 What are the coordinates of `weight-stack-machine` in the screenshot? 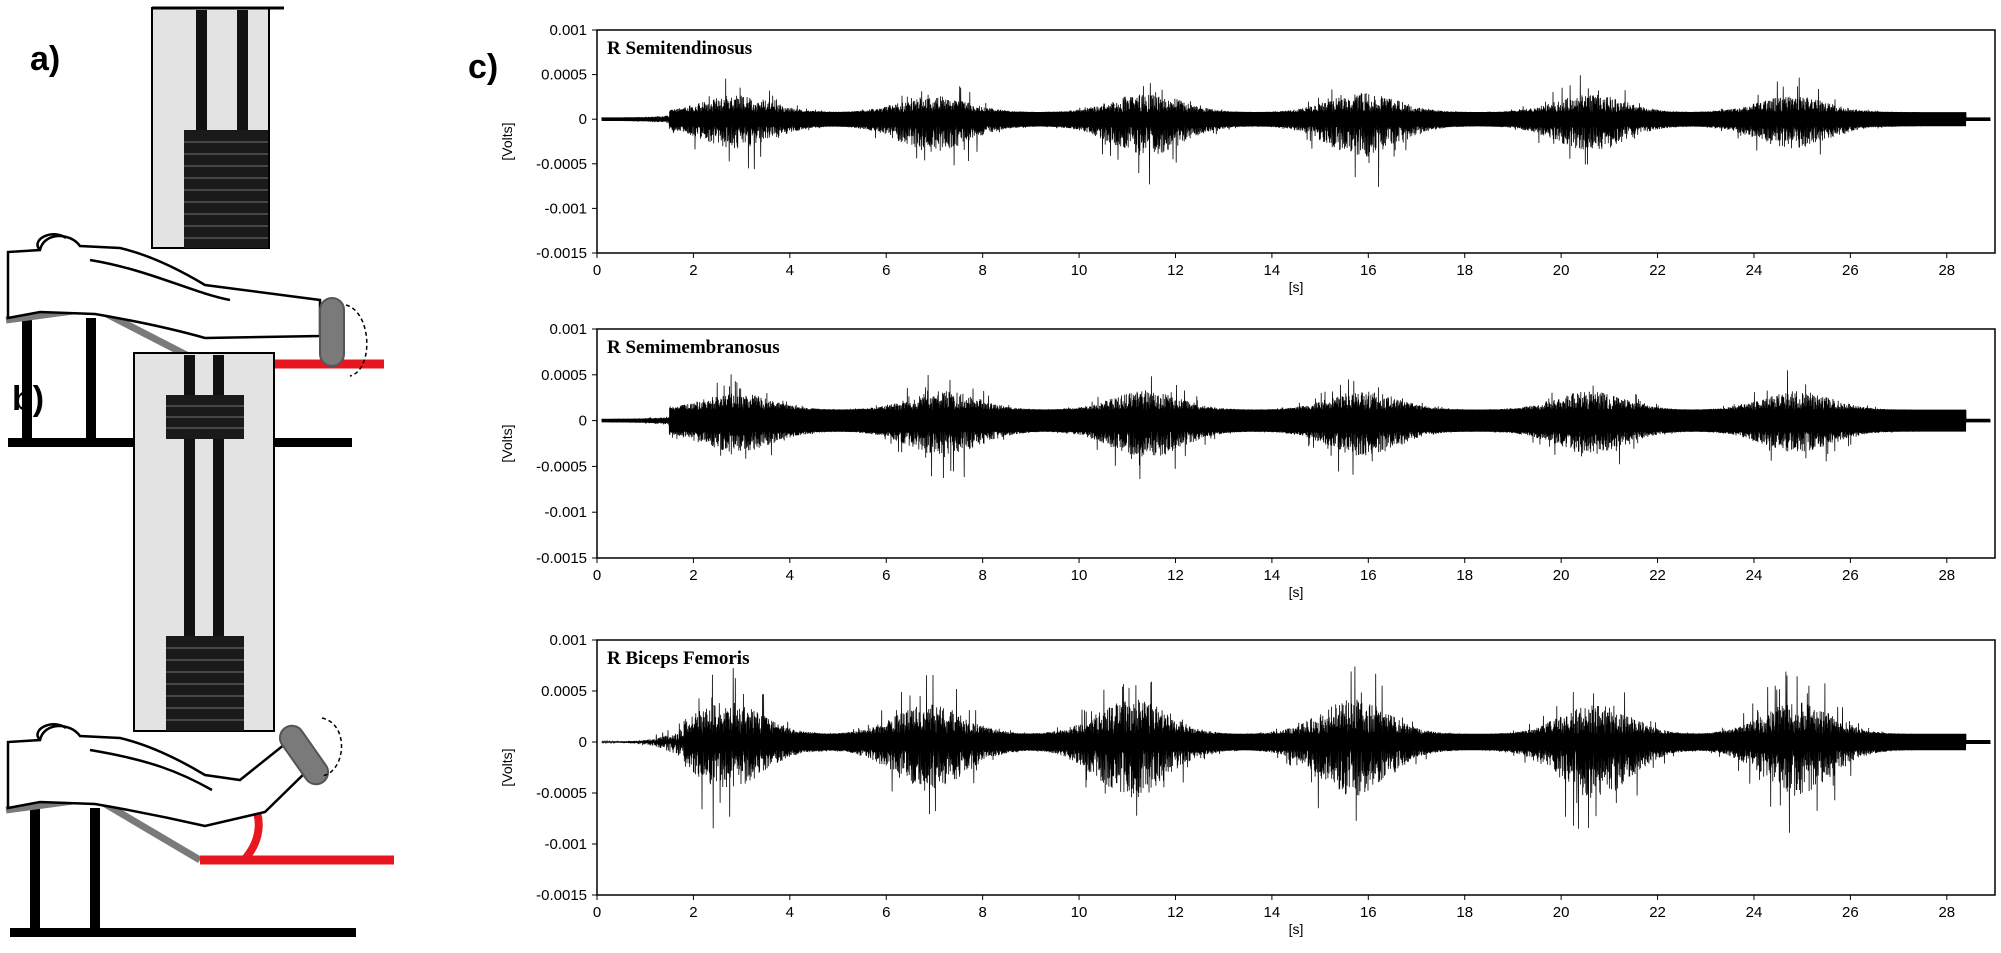 It's located at (217, 127).